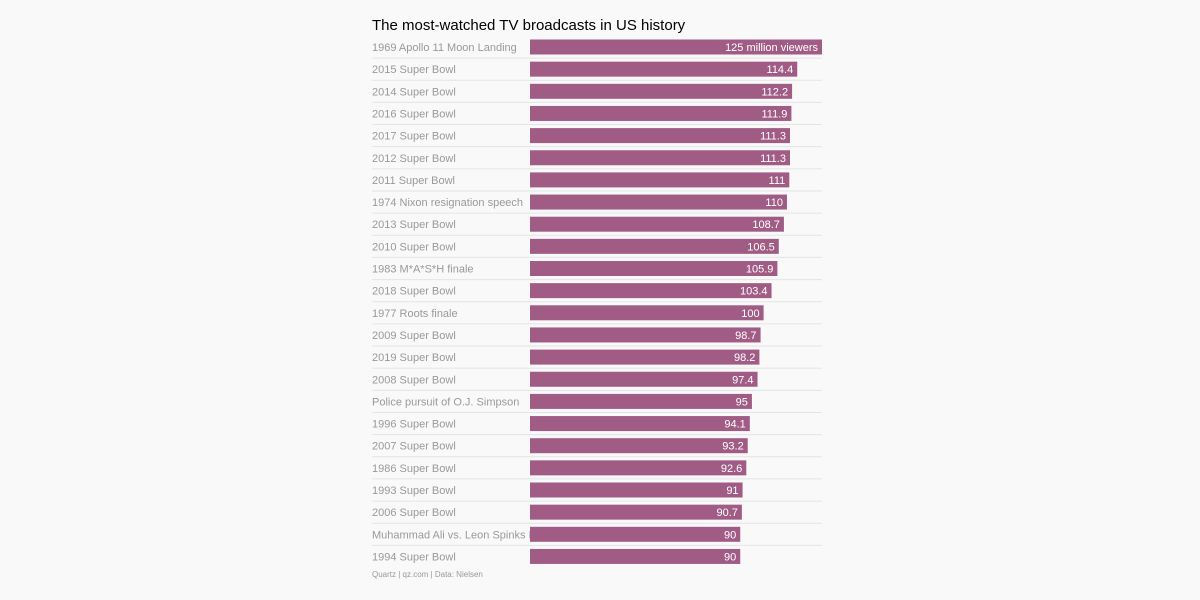 This screenshot has width=1200, height=600. Describe the element at coordinates (777, 181) in the screenshot. I see `value-label: 111` at that location.